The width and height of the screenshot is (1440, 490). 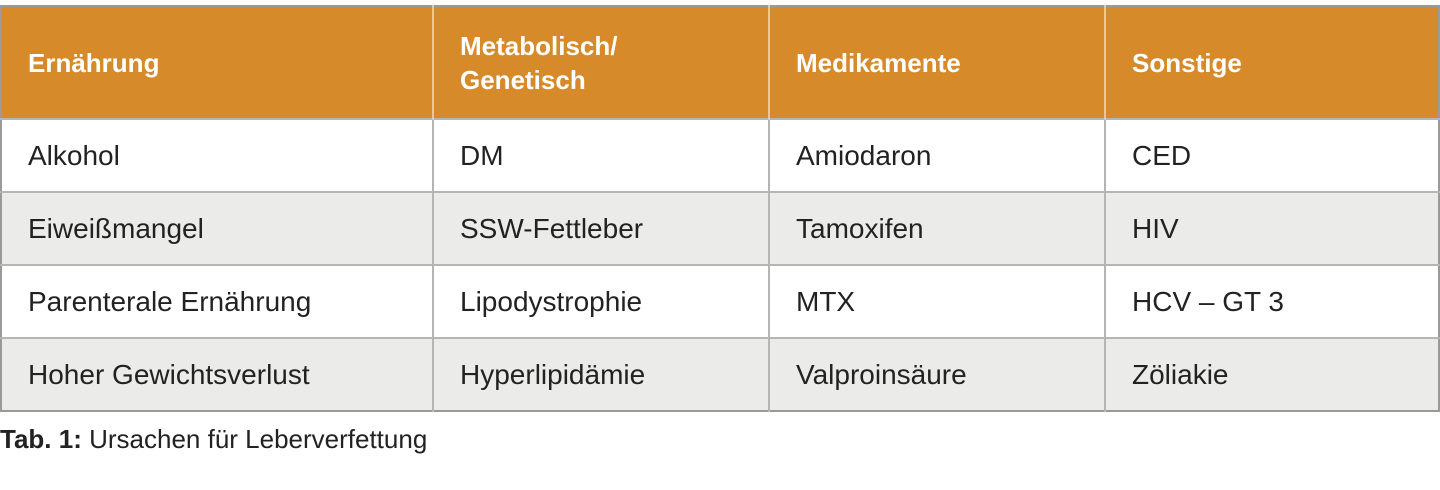 What do you see at coordinates (41, 439) in the screenshot?
I see `caption-label: Tab. 1:` at bounding box center [41, 439].